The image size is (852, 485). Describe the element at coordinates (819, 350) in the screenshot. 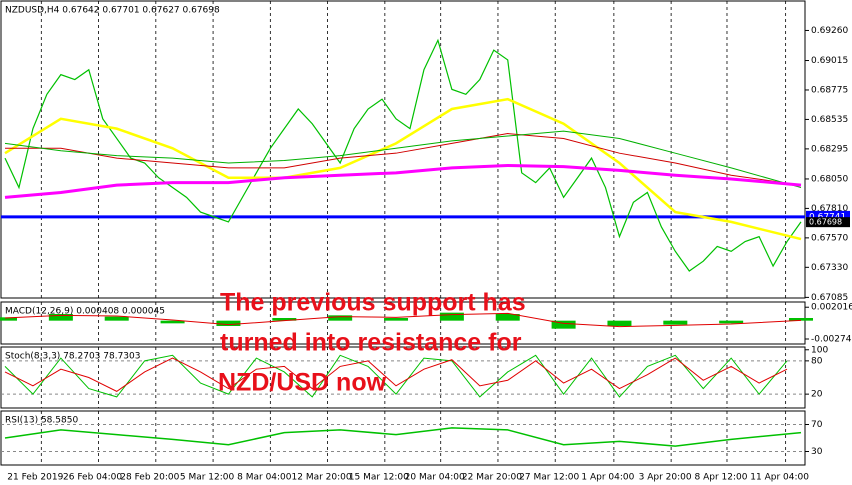

I see `y-tick-label: 100` at that location.